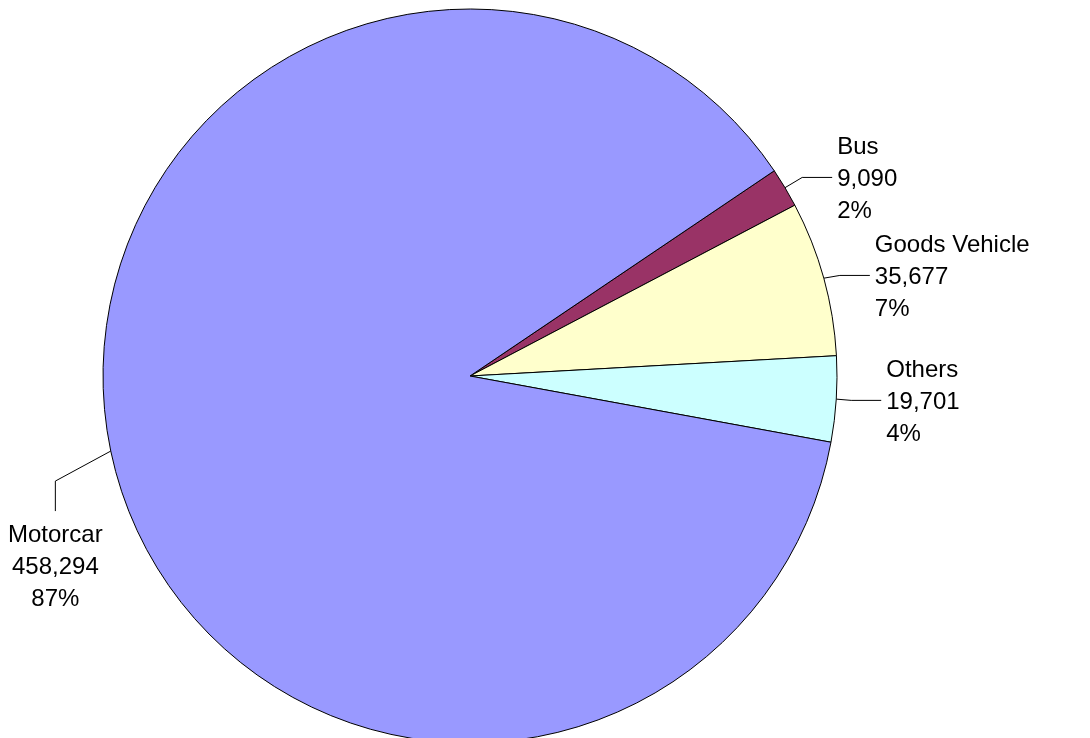 This screenshot has height=738, width=1090. Describe the element at coordinates (911, 291) in the screenshot. I see `data-label: 35,677 7%` at that location.